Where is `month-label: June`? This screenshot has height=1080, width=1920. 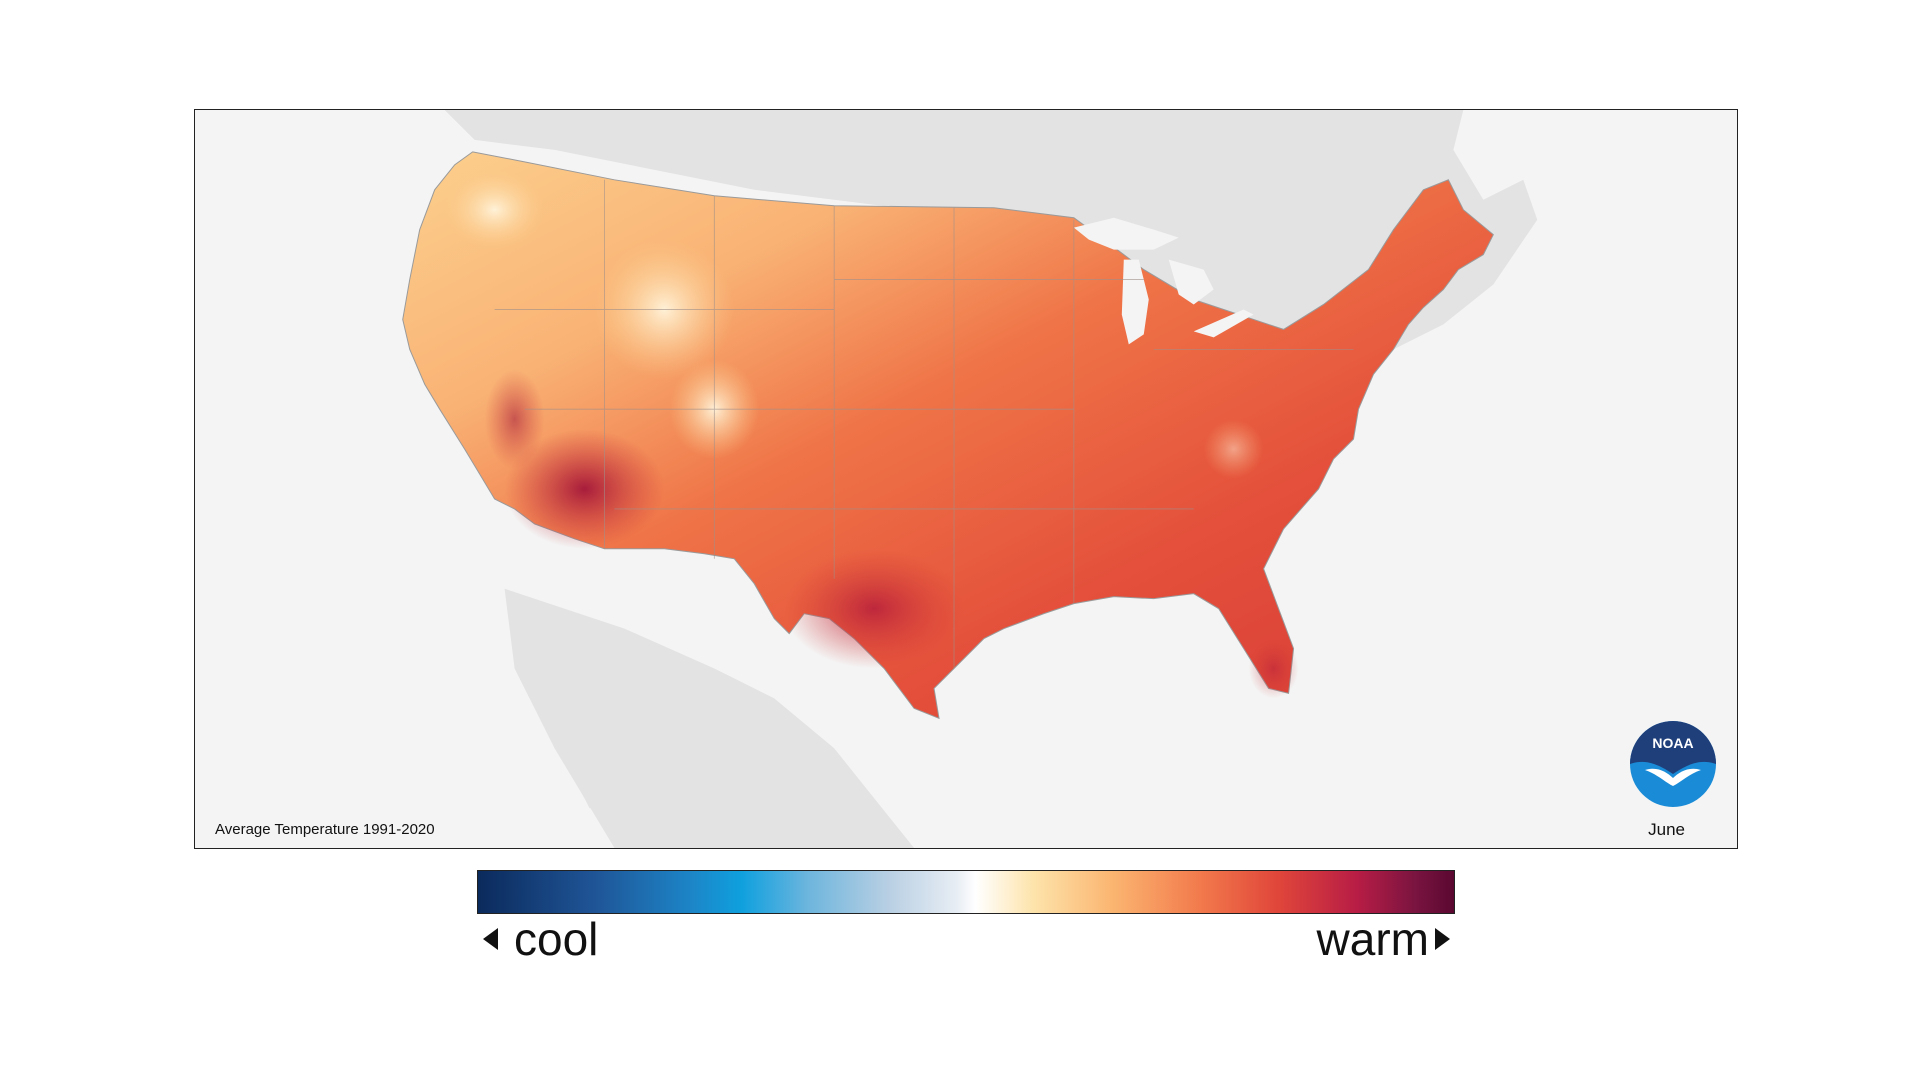
month-label: June is located at coordinates (1666, 829).